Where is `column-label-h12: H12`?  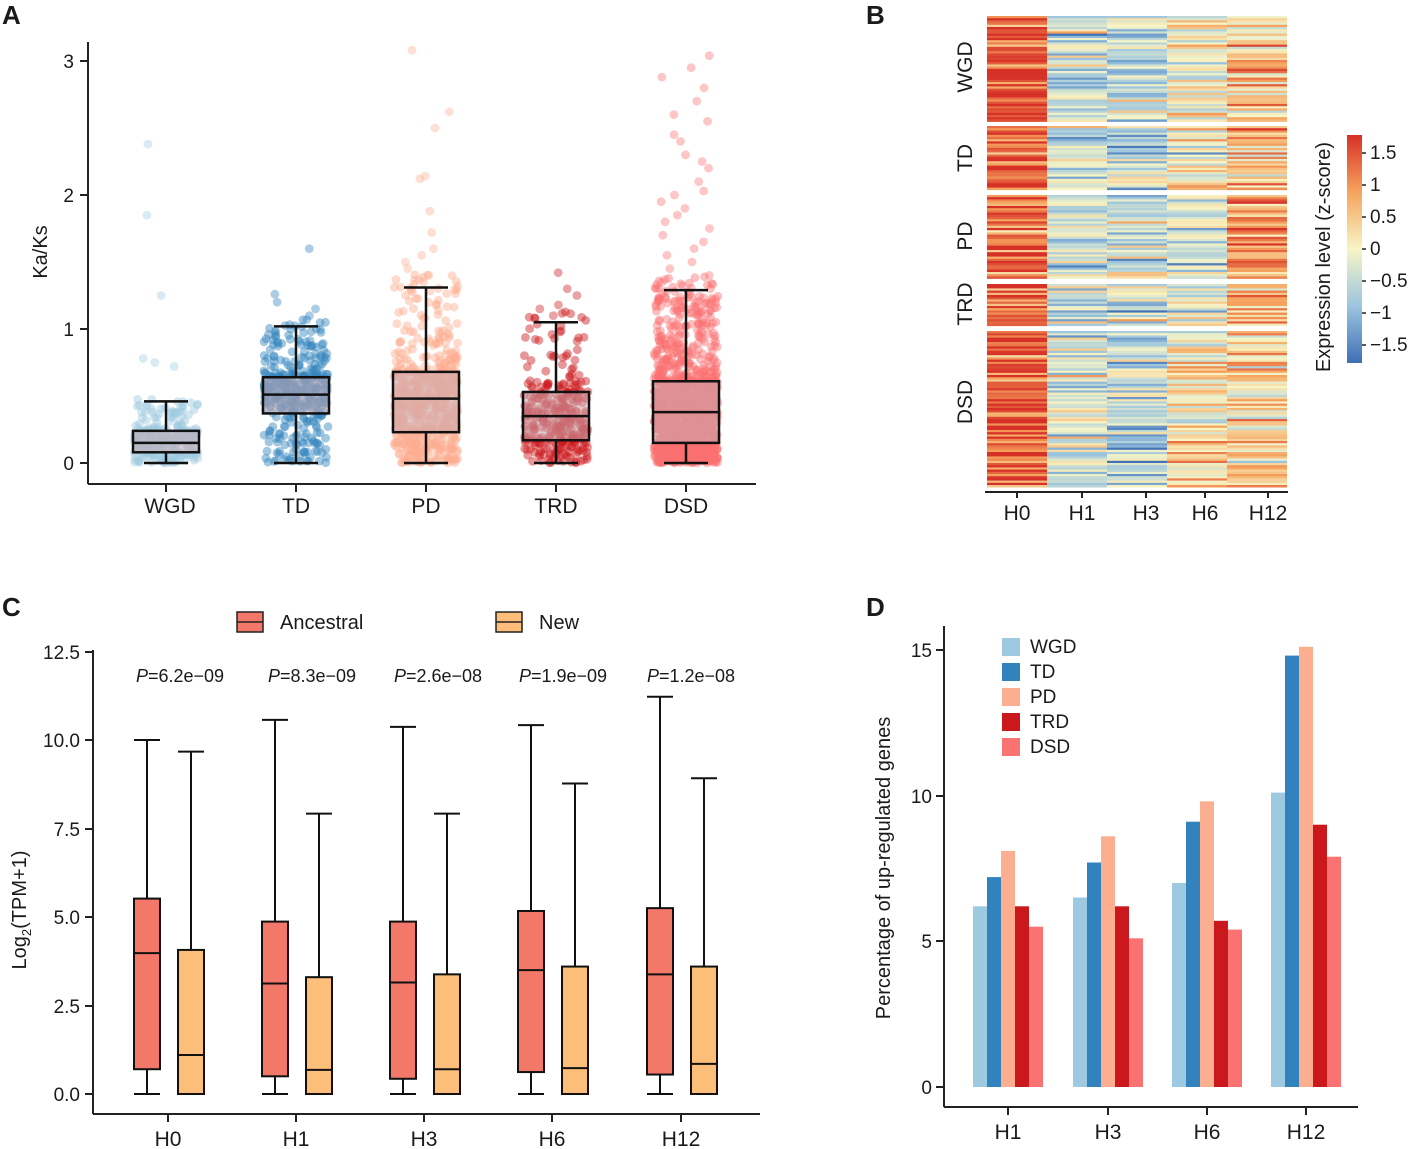 column-label-h12: H12 is located at coordinates (1268, 513).